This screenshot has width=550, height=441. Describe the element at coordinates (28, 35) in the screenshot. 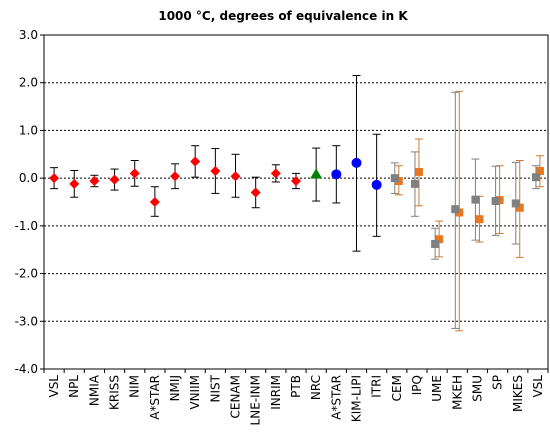

I see `y-tick-label: 3.0` at that location.